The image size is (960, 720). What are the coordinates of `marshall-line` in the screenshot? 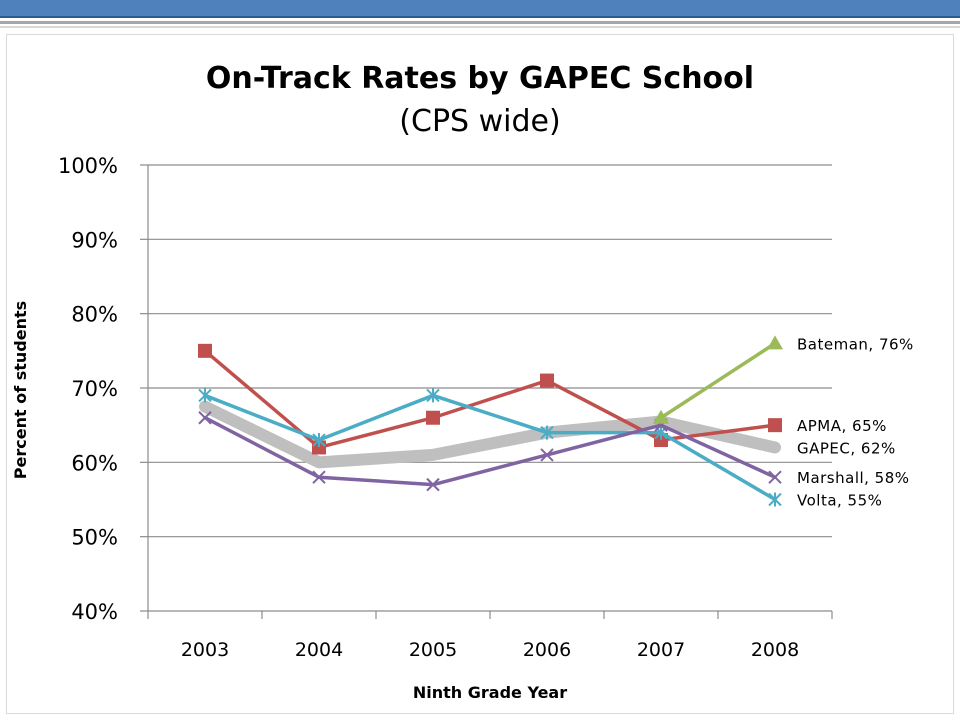 It's located at (490, 451).